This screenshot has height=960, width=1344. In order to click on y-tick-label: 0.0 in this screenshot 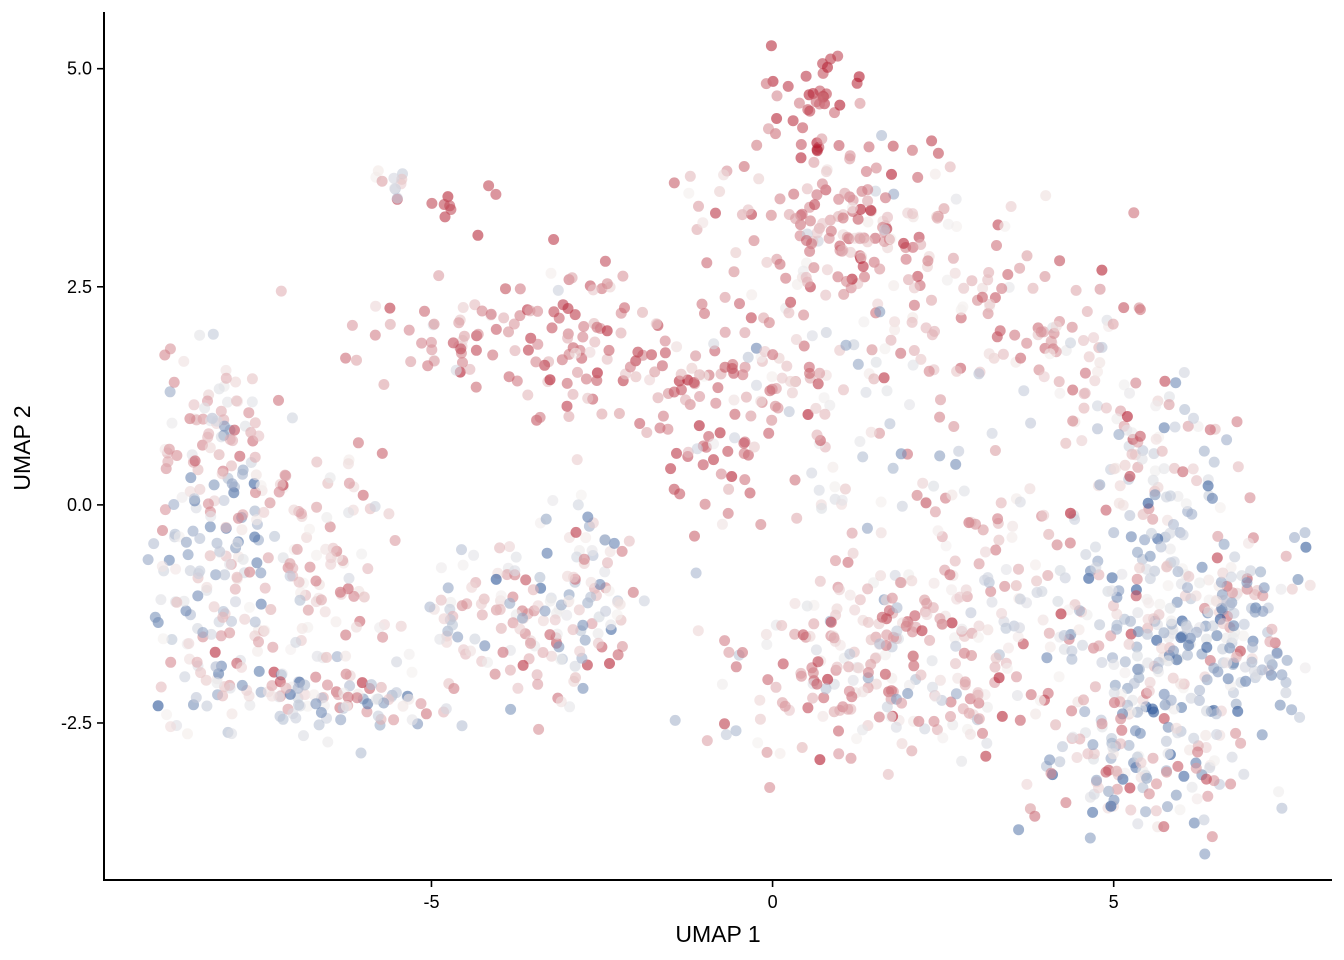, I will do `click(79, 505)`.